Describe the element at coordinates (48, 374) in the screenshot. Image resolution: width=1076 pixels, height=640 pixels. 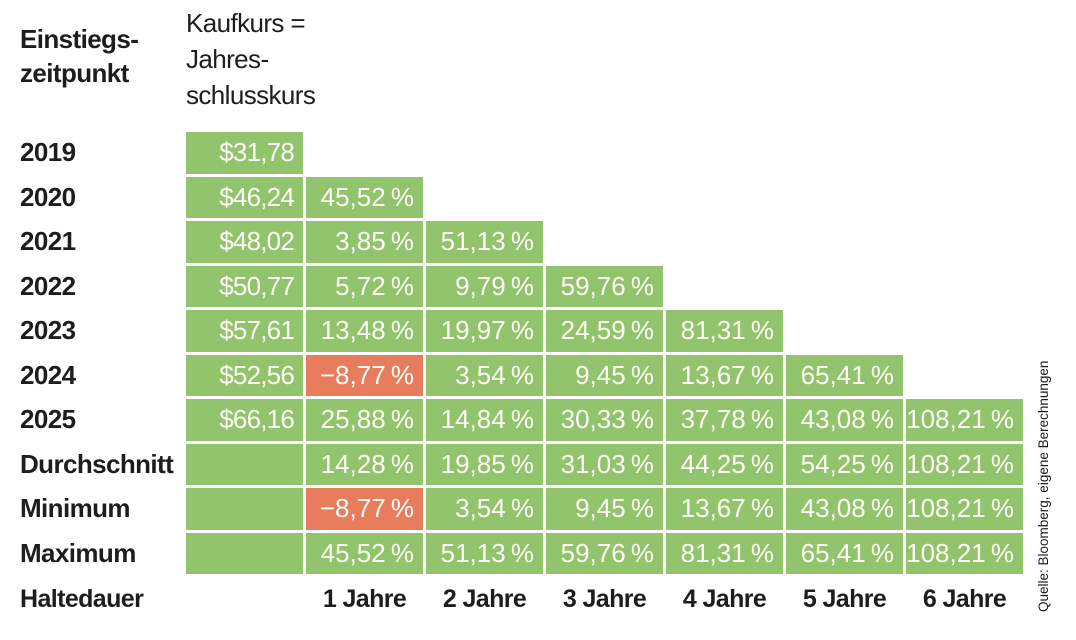
I see `row-label: 2024` at that location.